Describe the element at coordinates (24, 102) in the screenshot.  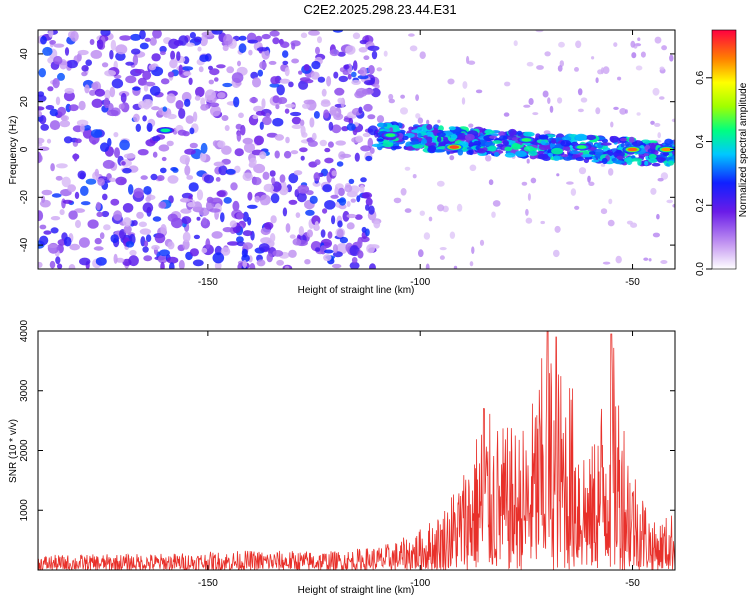
I see `y-tick-label: 20` at that location.